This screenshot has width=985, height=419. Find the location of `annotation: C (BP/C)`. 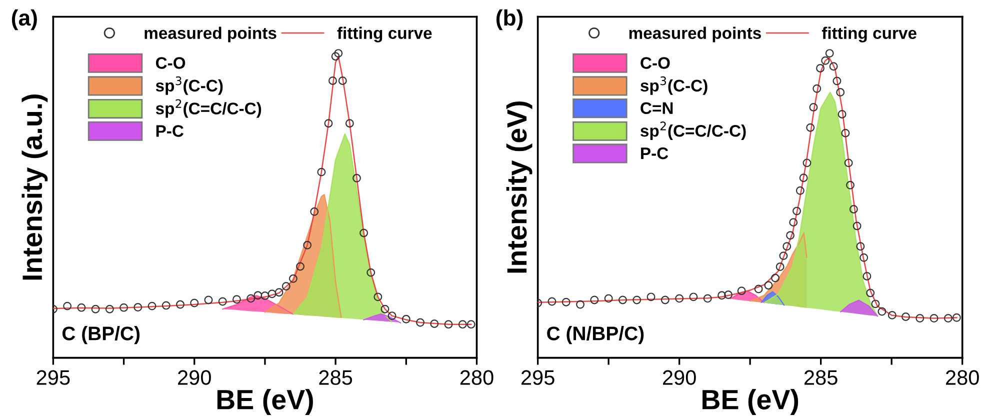

annotation: C (BP/C) is located at coordinates (101, 335).